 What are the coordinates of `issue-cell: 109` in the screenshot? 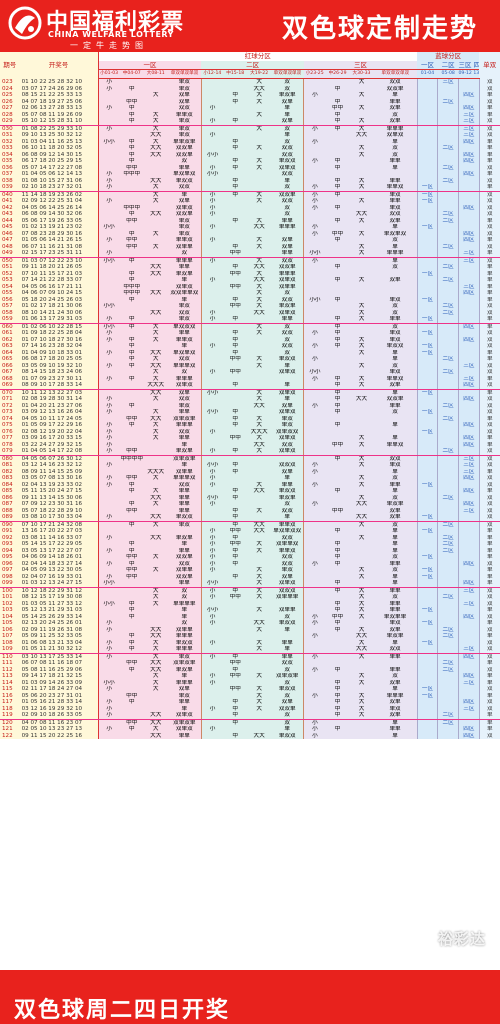 It's located at (10, 650).